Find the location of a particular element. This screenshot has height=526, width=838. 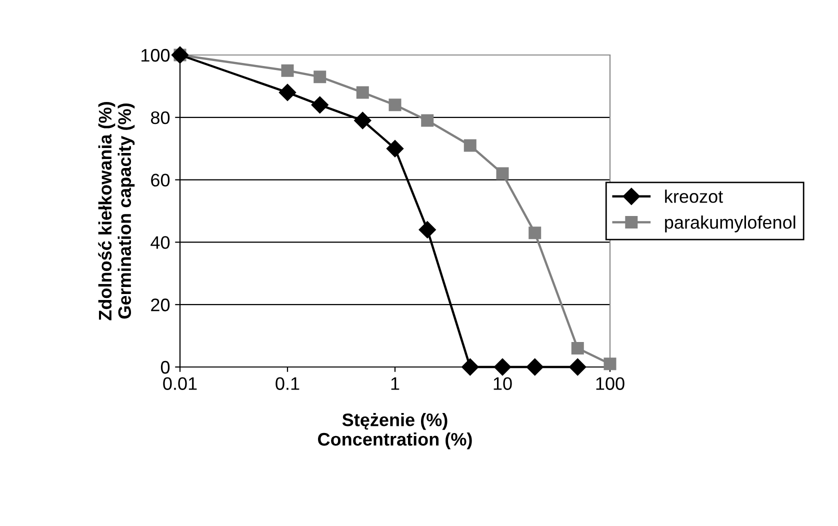

y-axis-title: Zdolność kiełkowania (%) Germination capacity (%) is located at coordinates (116, 211).